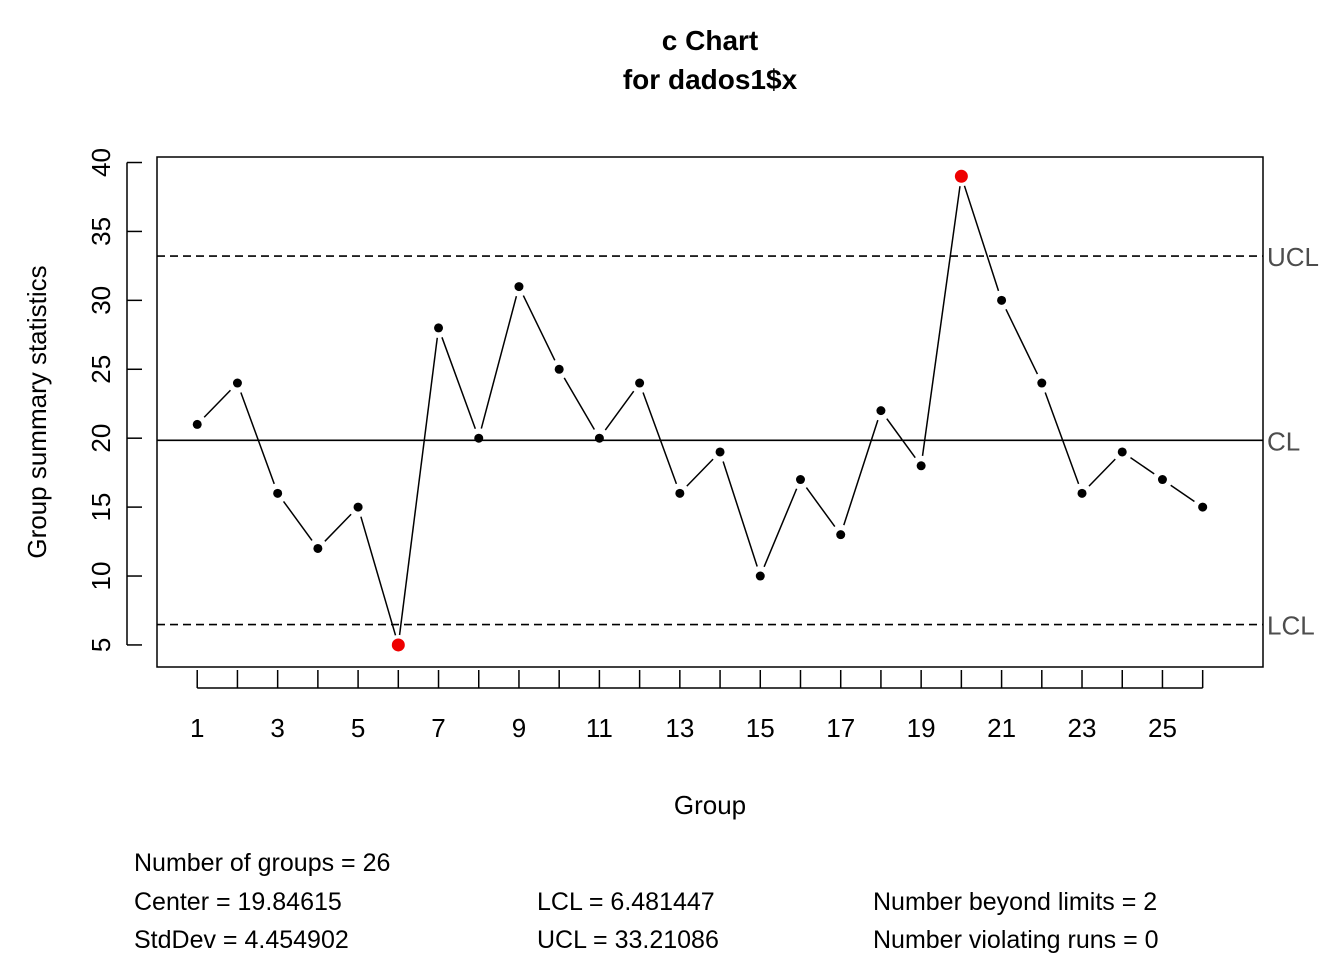  What do you see at coordinates (710, 79) in the screenshot?
I see `chart-subtitle: for dados1$x` at bounding box center [710, 79].